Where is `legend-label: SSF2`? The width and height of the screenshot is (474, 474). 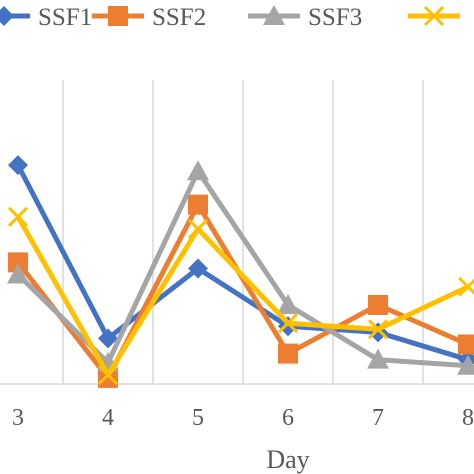
legend-label: SSF2 is located at coordinates (179, 17).